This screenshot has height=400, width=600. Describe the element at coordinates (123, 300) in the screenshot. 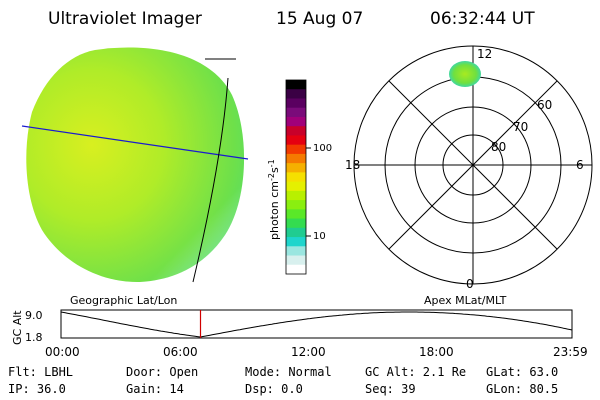

I see `geo-panel-label: Geographic Lat/Lon` at that location.